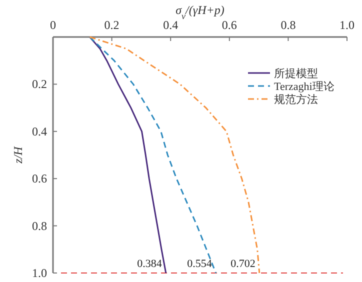 Image resolution: width=362 pixels, height=282 pixels. Describe the element at coordinates (347, 25) in the screenshot. I see `x-tick-label: 1.0` at that location.